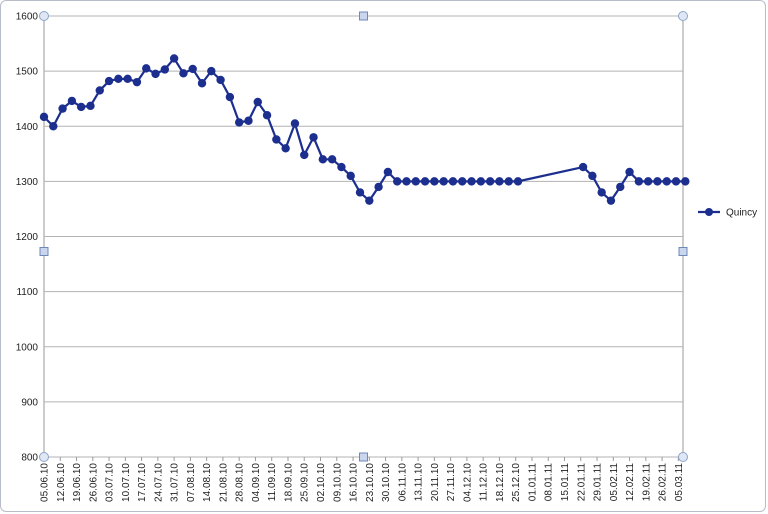 The width and height of the screenshot is (768, 514). Describe the element at coordinates (77, 482) in the screenshot. I see `x-tick-label: 19.06.10` at that location.